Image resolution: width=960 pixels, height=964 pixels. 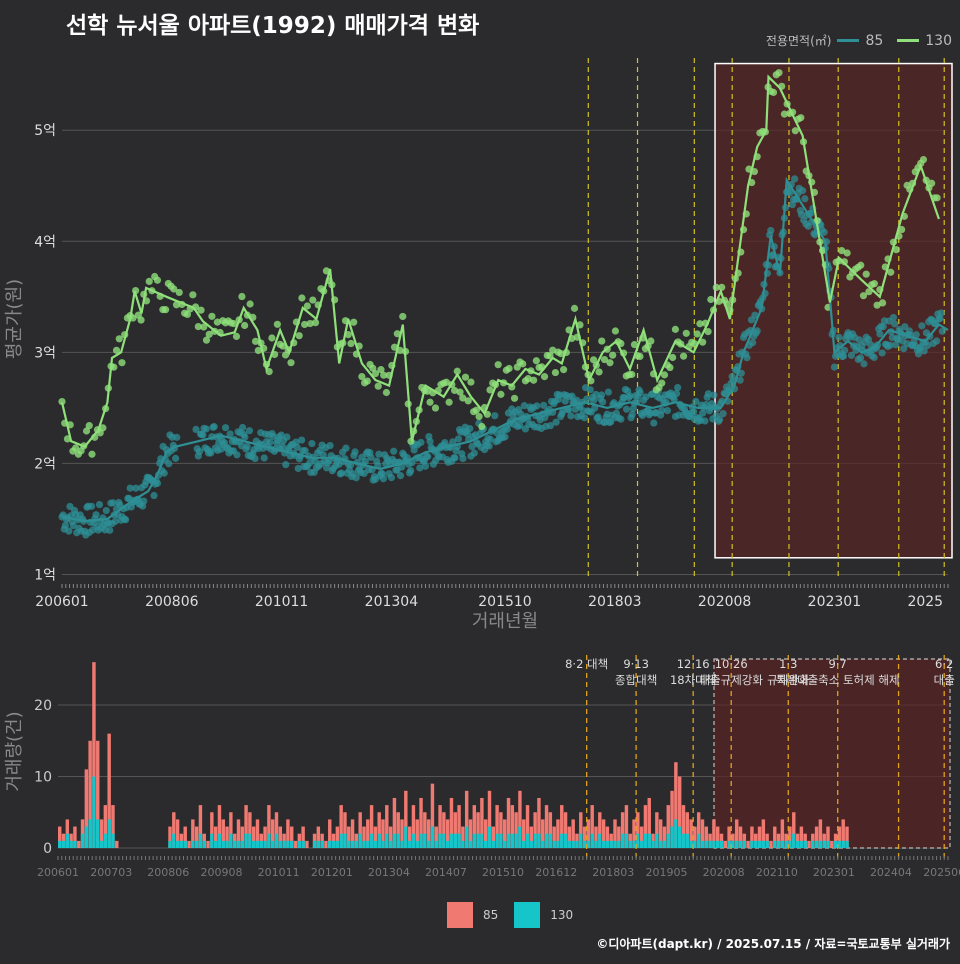 I want to click on legend-top-title: 전용면적(㎡), so click(x=798, y=41).